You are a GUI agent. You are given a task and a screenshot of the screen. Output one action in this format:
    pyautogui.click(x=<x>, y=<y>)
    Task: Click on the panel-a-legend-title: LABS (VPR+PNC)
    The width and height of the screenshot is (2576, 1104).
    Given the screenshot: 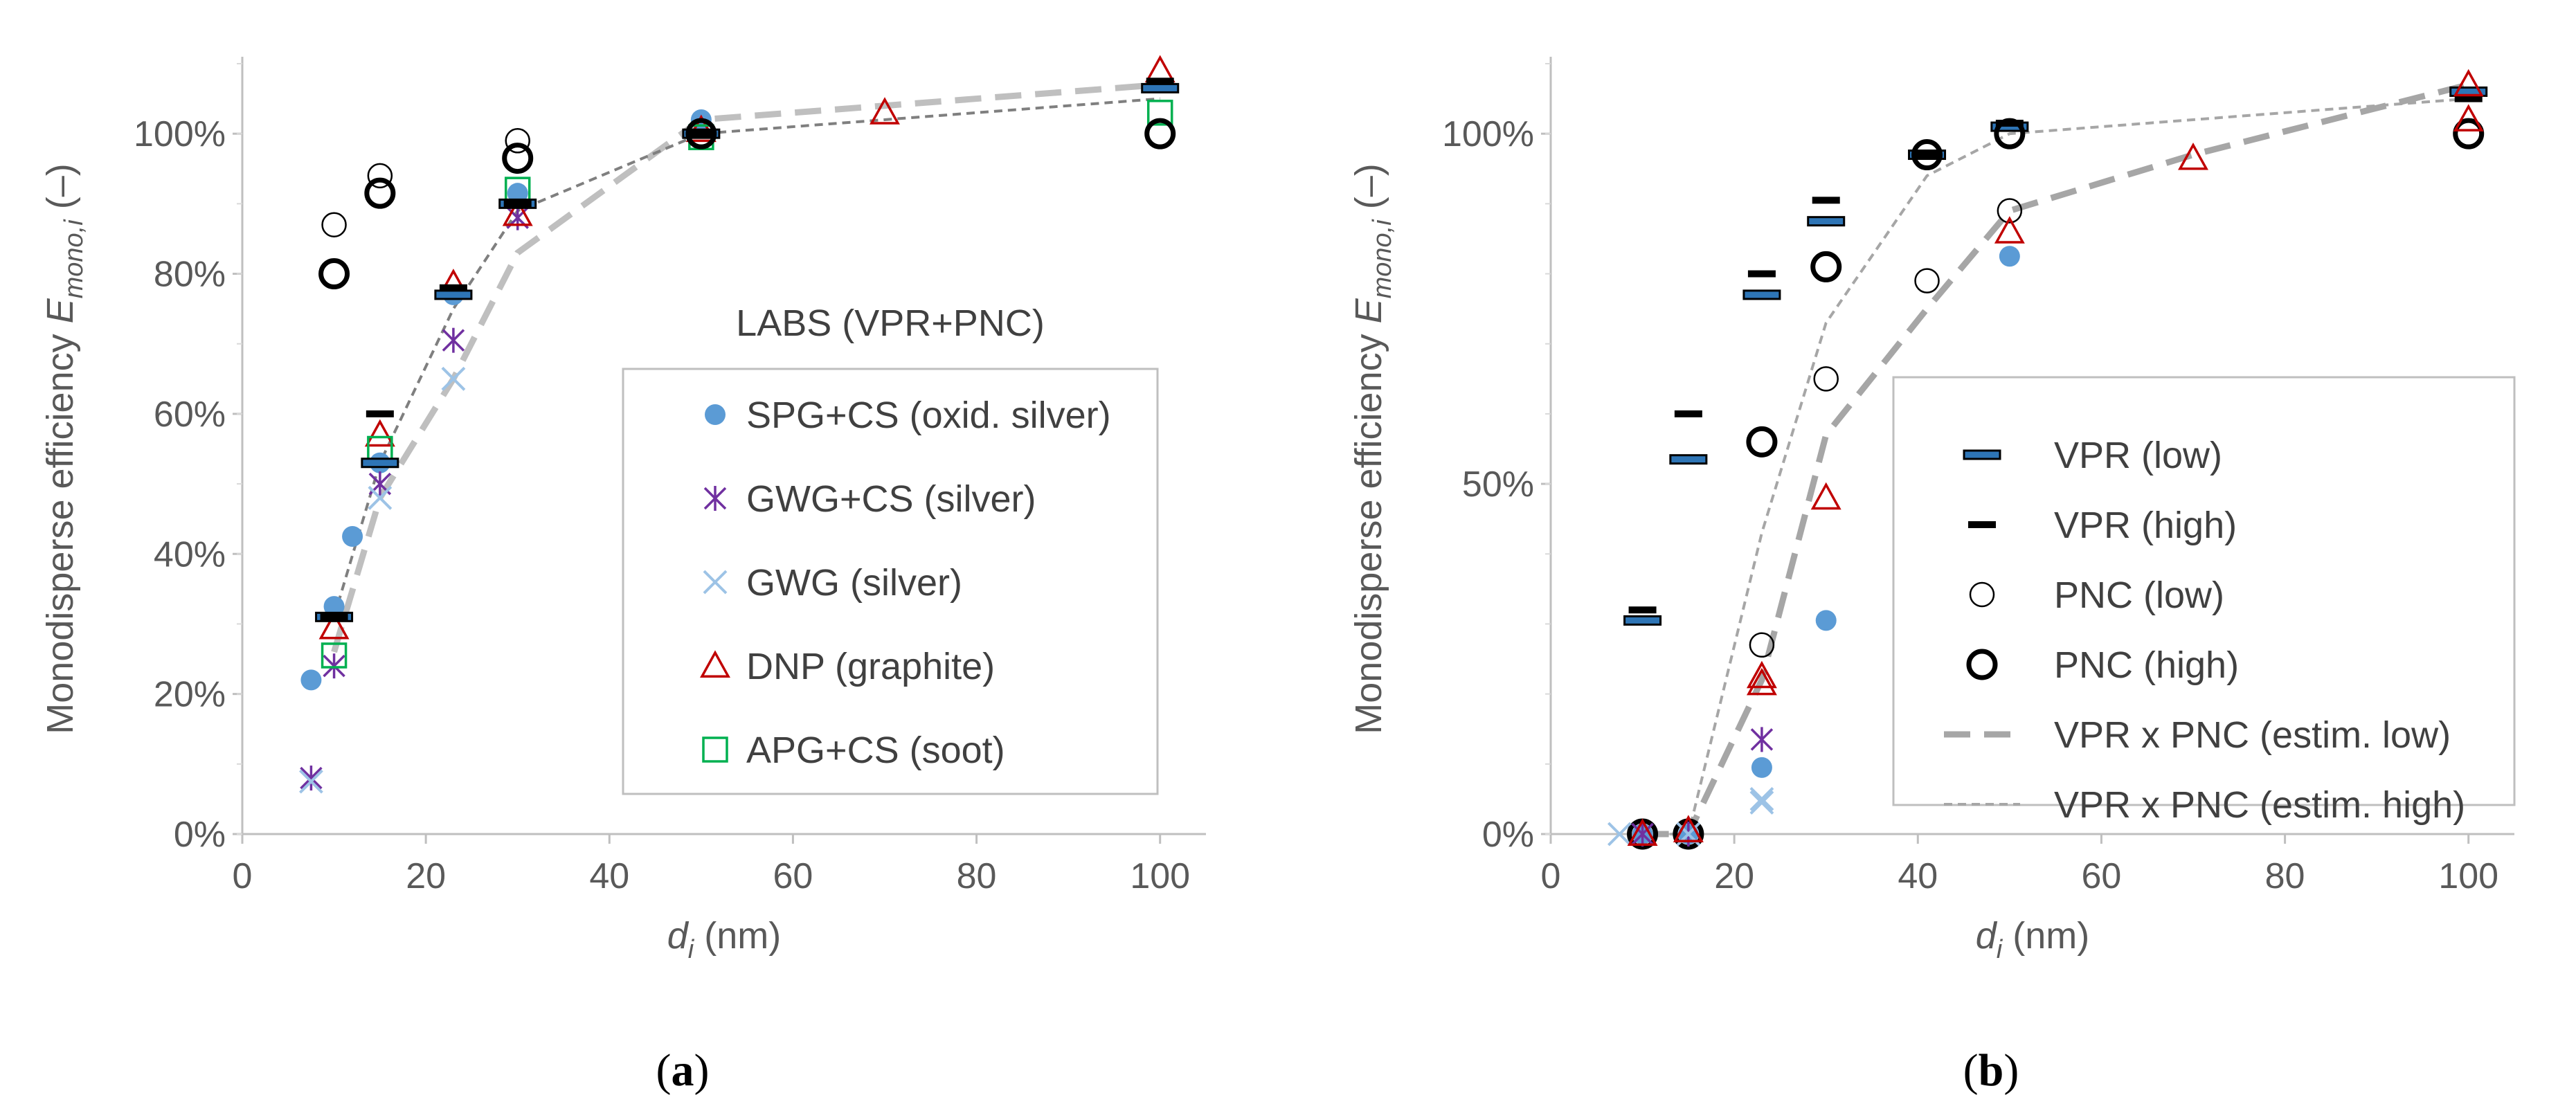 What is the action you would take?
    pyautogui.click(x=890, y=323)
    